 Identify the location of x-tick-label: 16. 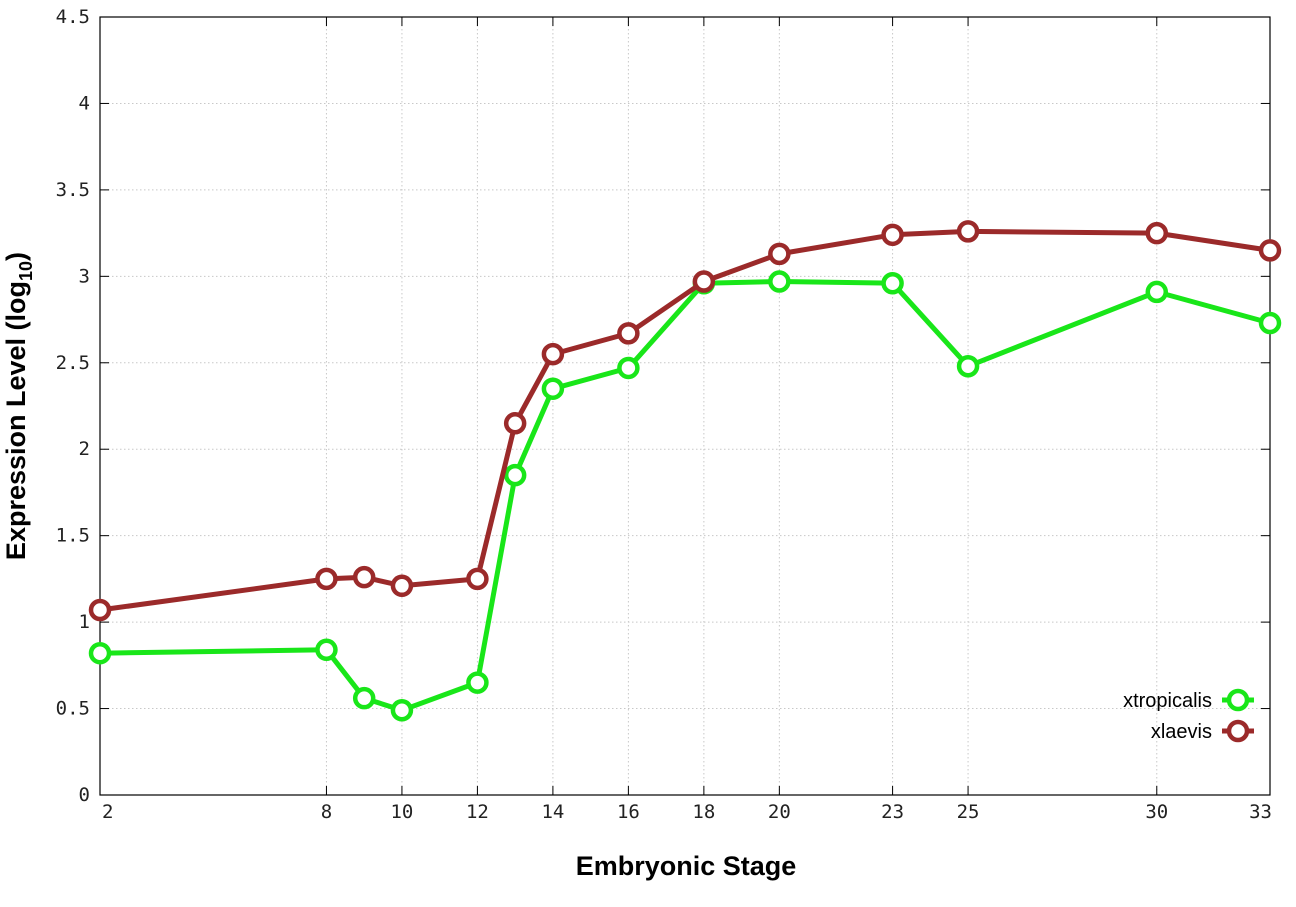
(628, 812).